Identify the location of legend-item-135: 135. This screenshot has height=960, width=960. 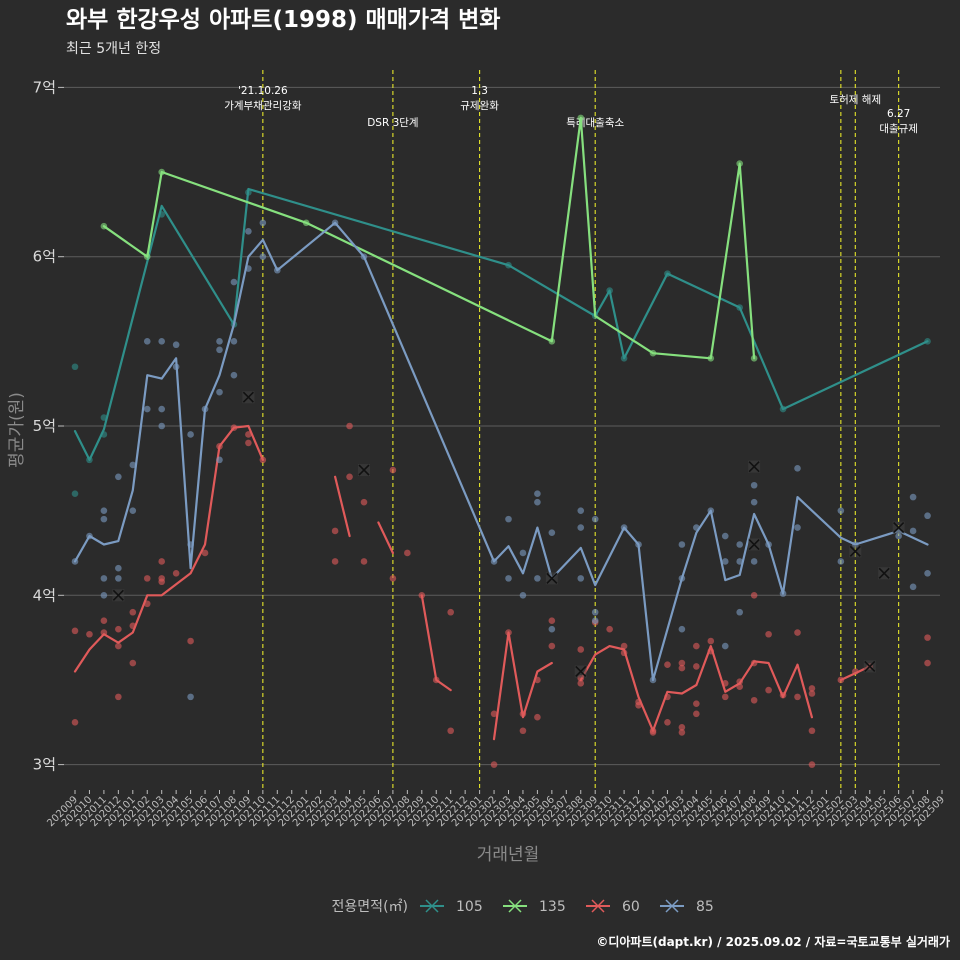
(534, 907).